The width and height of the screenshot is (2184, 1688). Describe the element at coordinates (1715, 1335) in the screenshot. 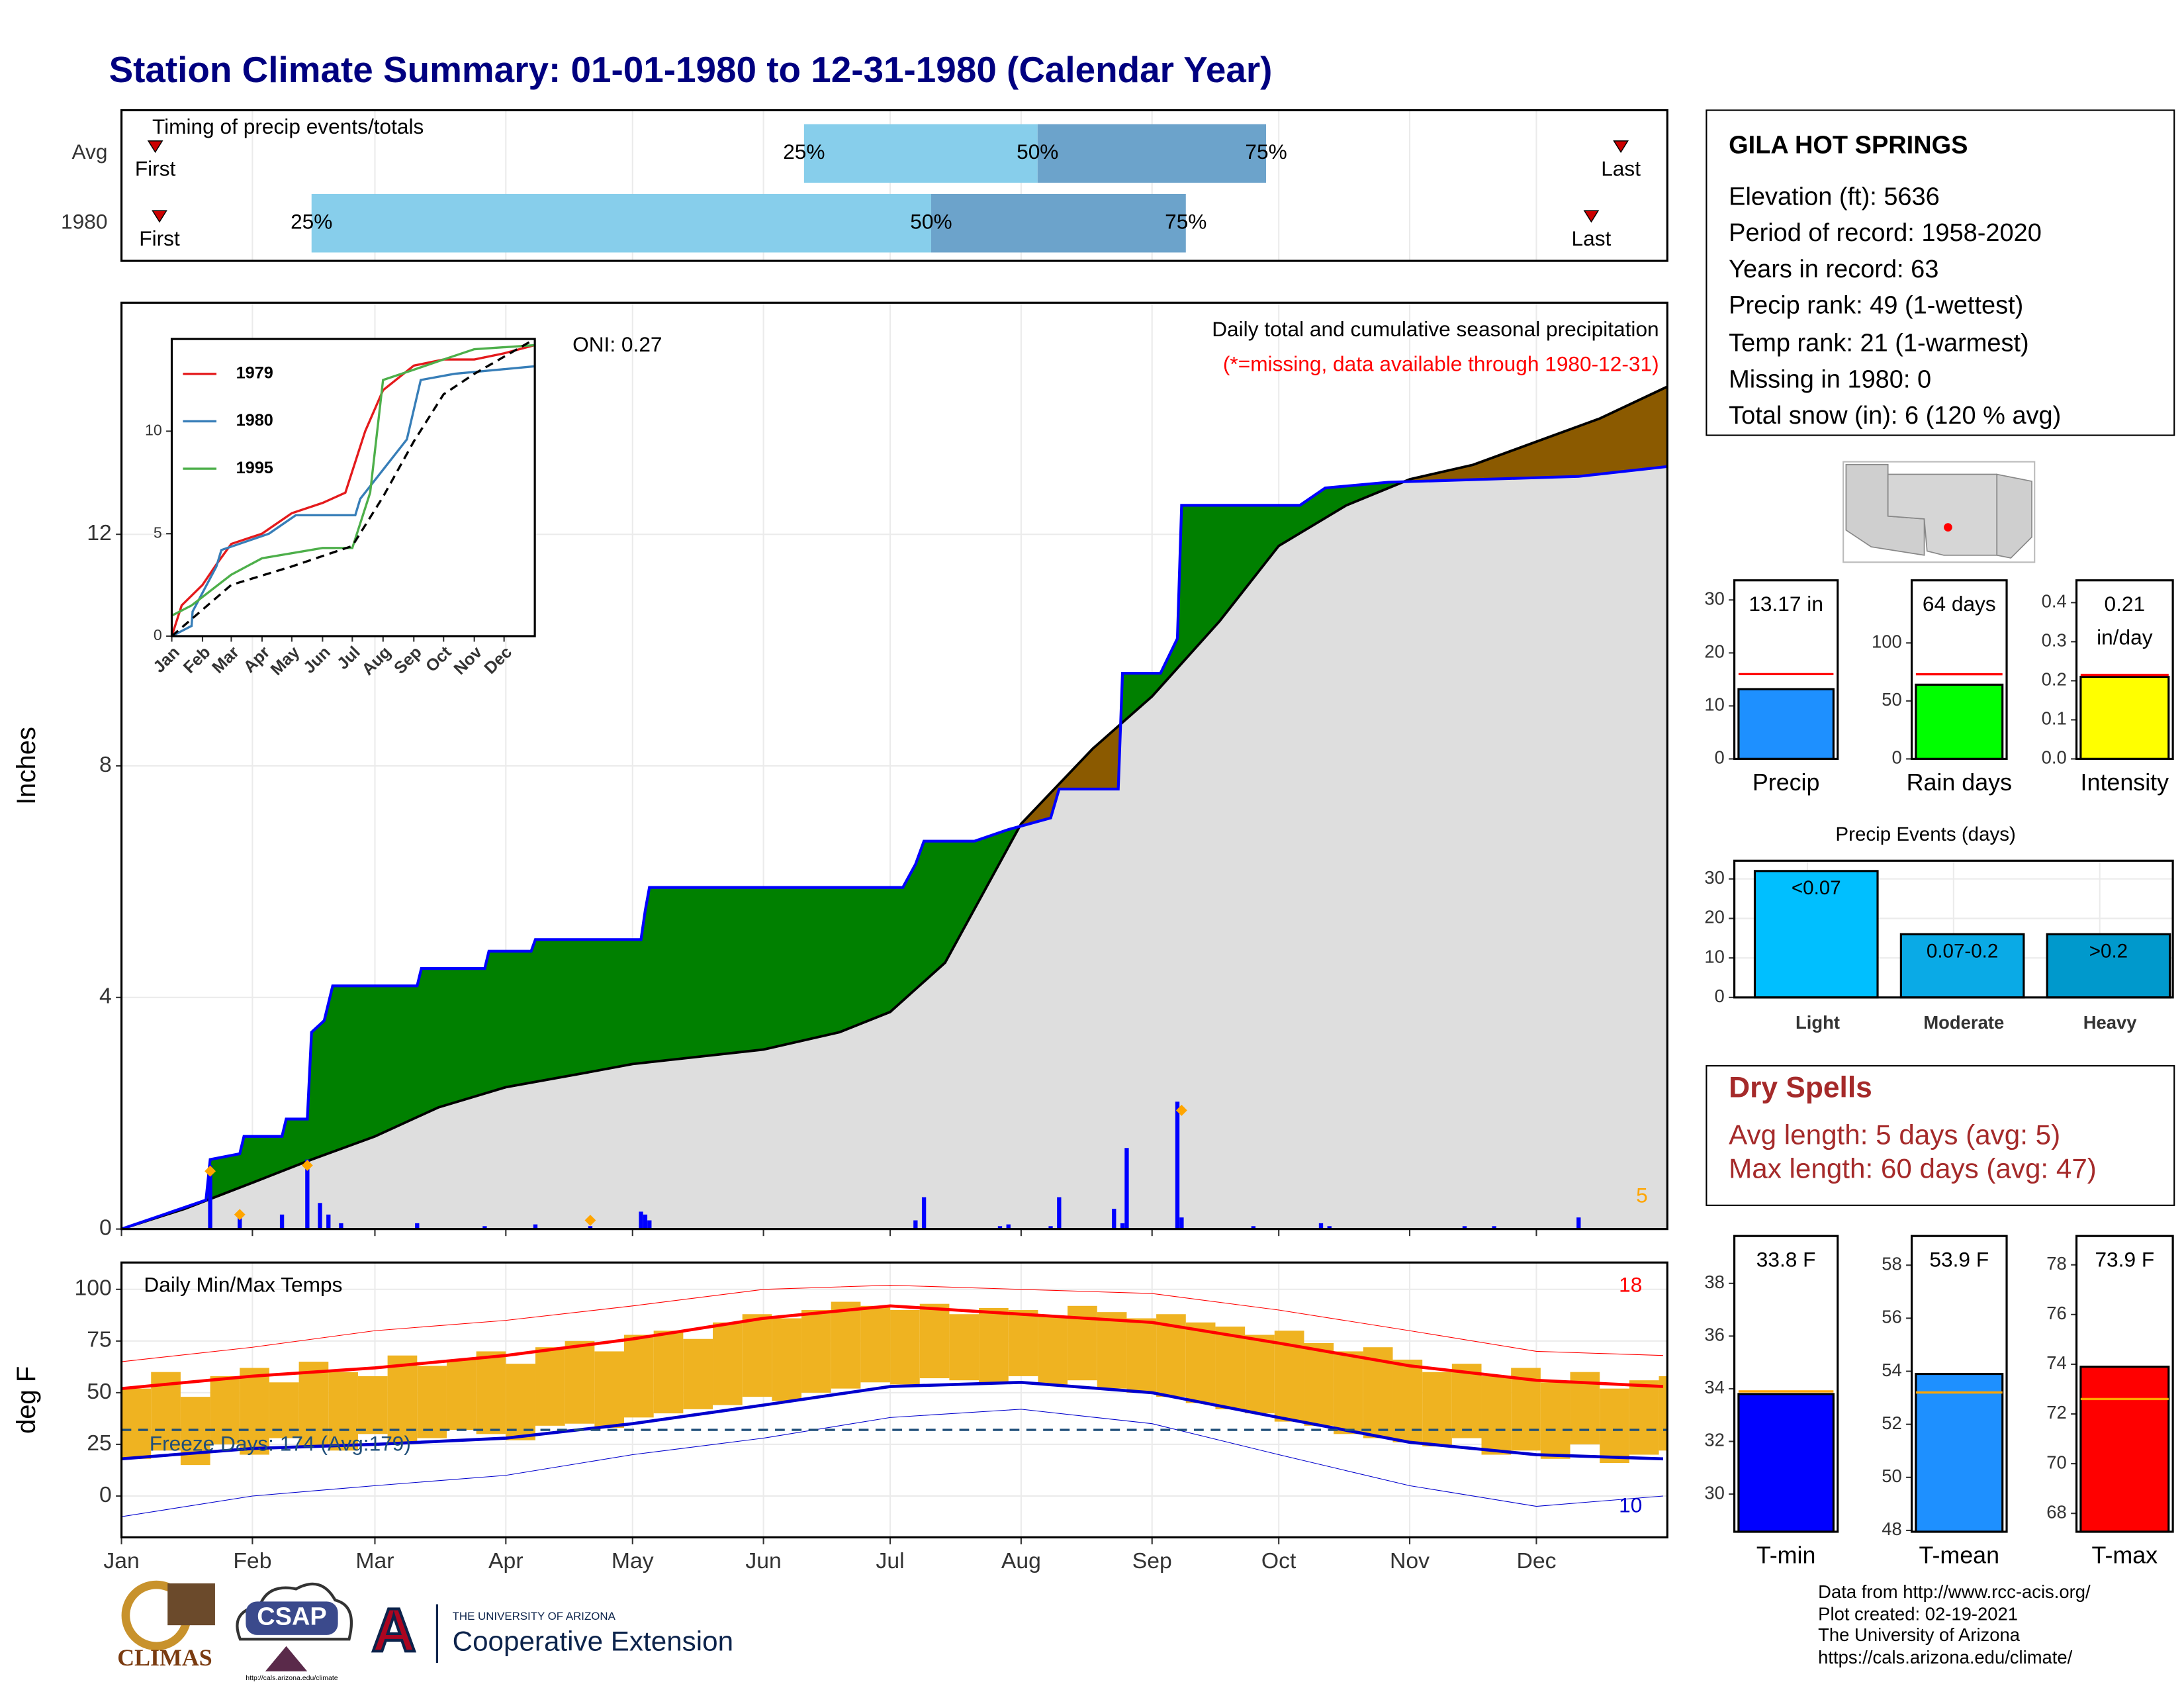

I see `y-tick-label: 36` at that location.